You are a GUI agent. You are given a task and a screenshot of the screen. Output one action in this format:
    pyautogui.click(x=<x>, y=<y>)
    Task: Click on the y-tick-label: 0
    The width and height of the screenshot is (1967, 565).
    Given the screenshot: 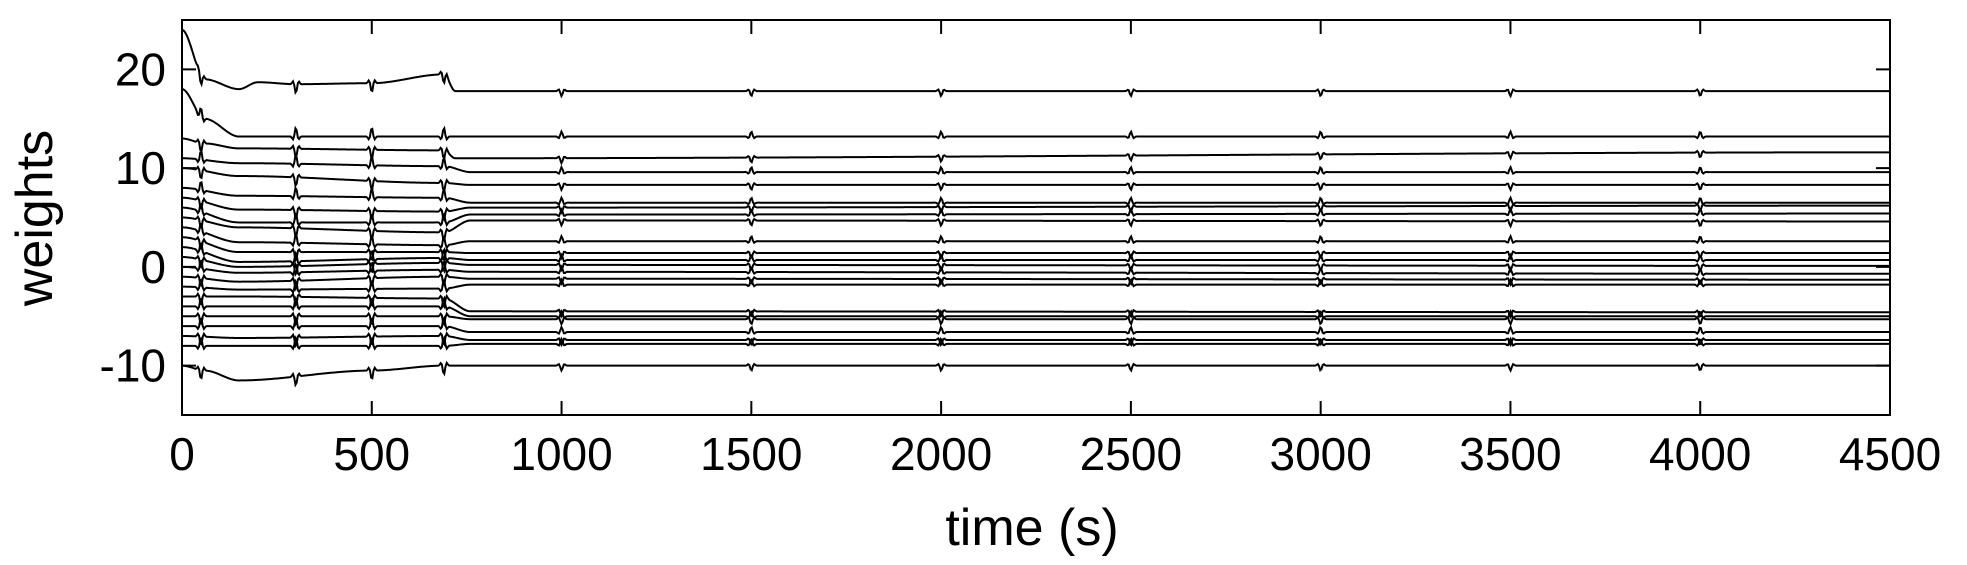 What is the action you would take?
    pyautogui.click(x=153, y=267)
    